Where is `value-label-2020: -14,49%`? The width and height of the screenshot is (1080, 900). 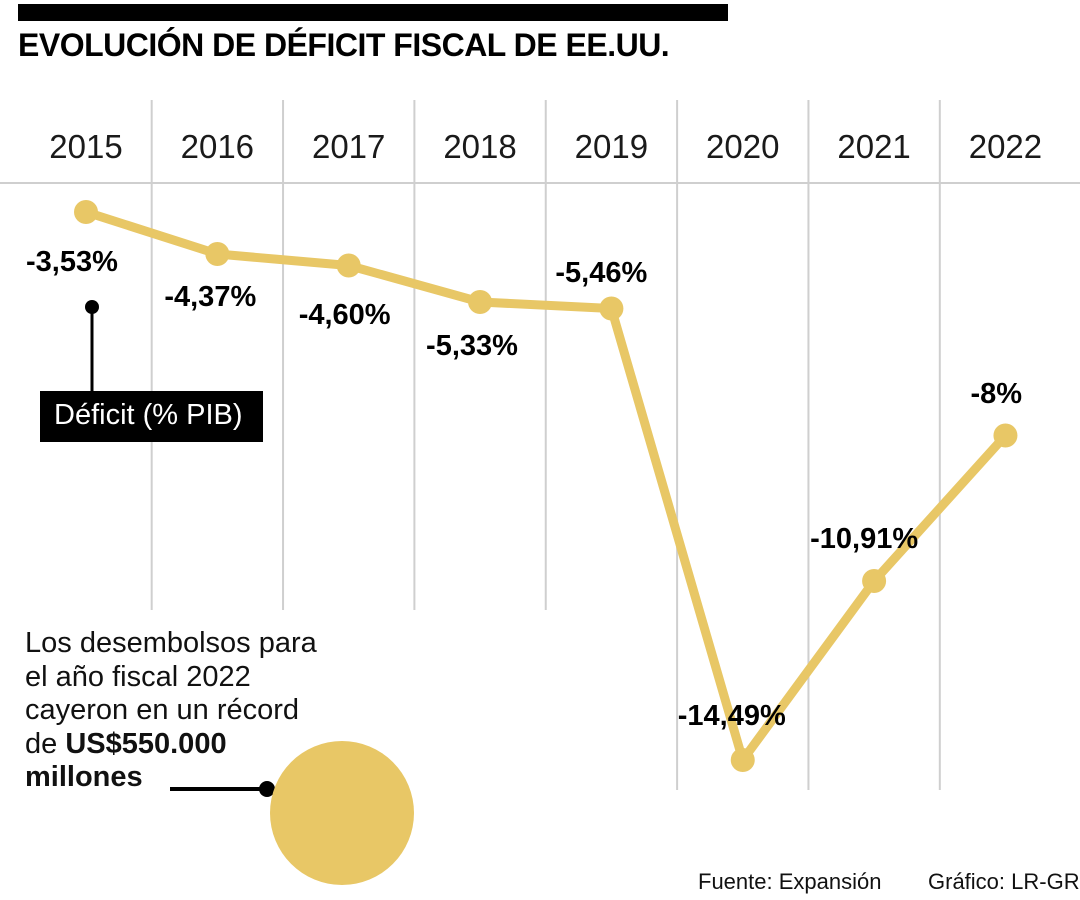 value-label-2020: -14,49% is located at coordinates (731, 716).